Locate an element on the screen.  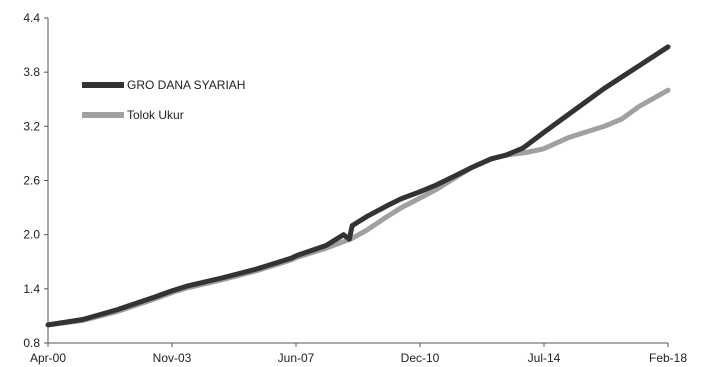
x-tick-label: Dec-10 is located at coordinates (420, 358).